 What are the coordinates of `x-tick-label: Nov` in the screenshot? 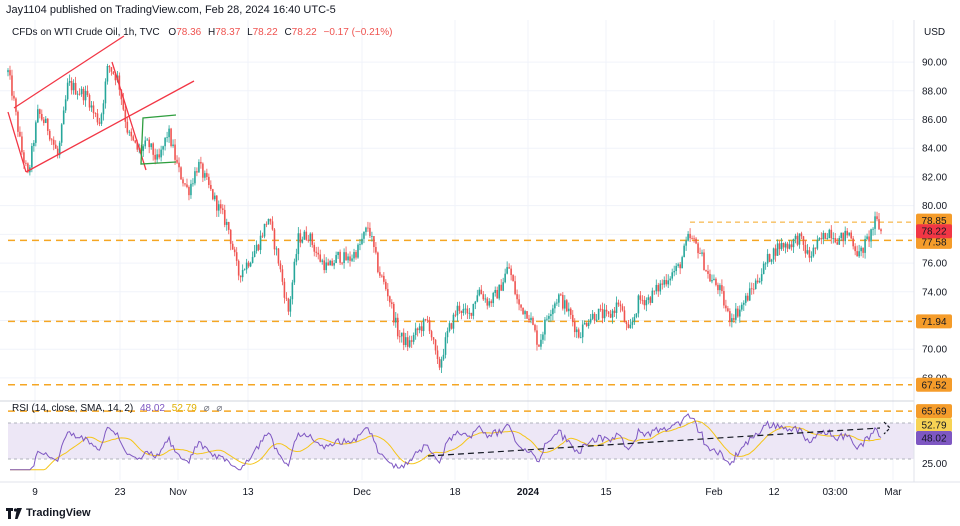 It's located at (178, 492).